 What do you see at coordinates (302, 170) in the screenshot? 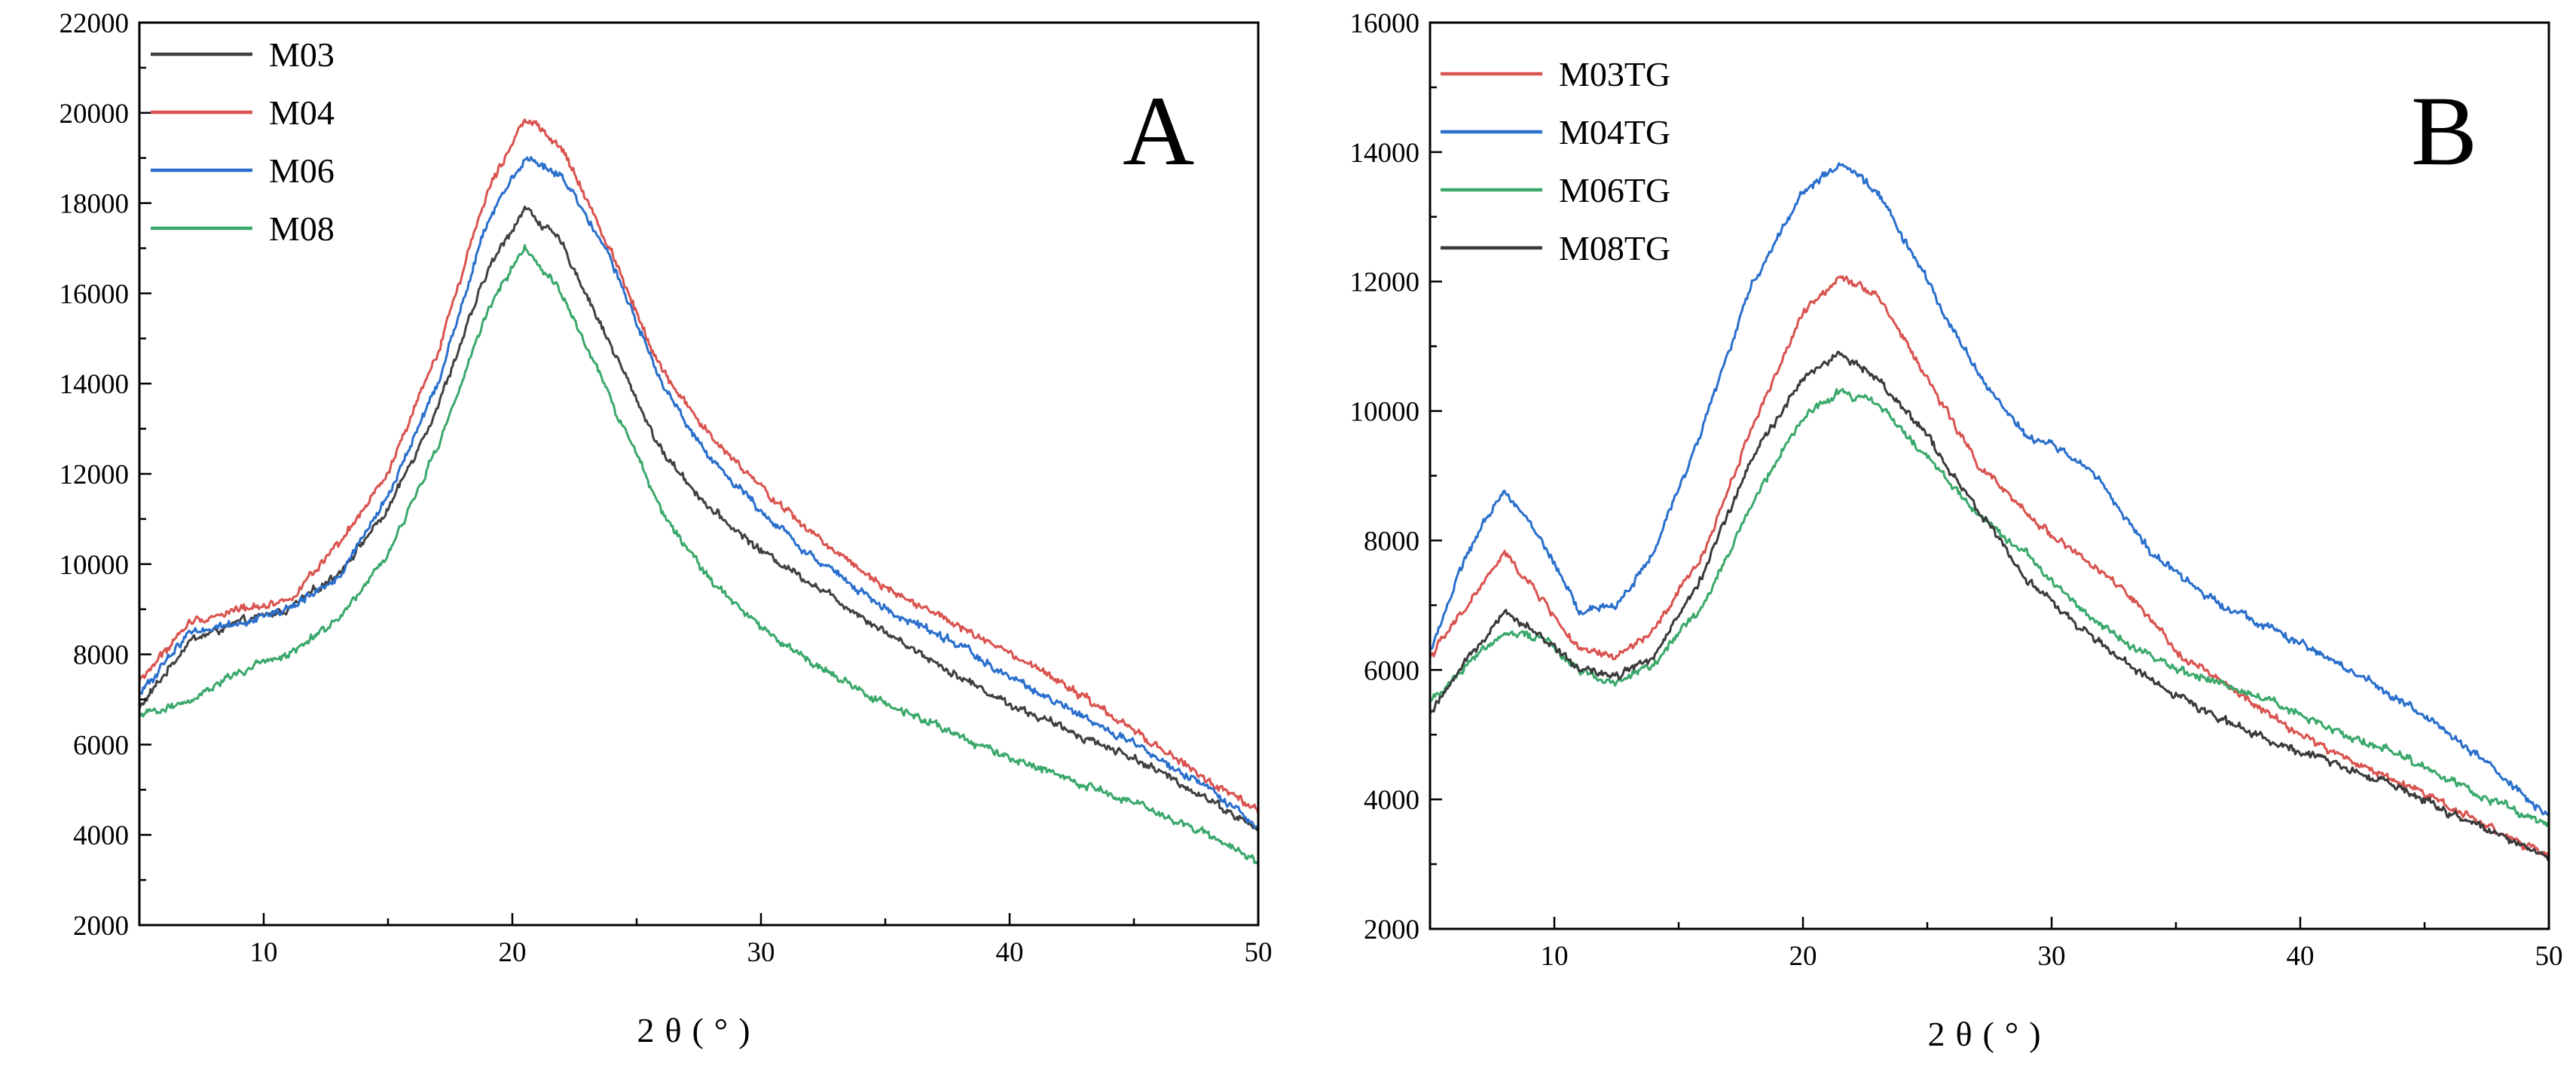
I see `legend-label-m06: M06` at bounding box center [302, 170].